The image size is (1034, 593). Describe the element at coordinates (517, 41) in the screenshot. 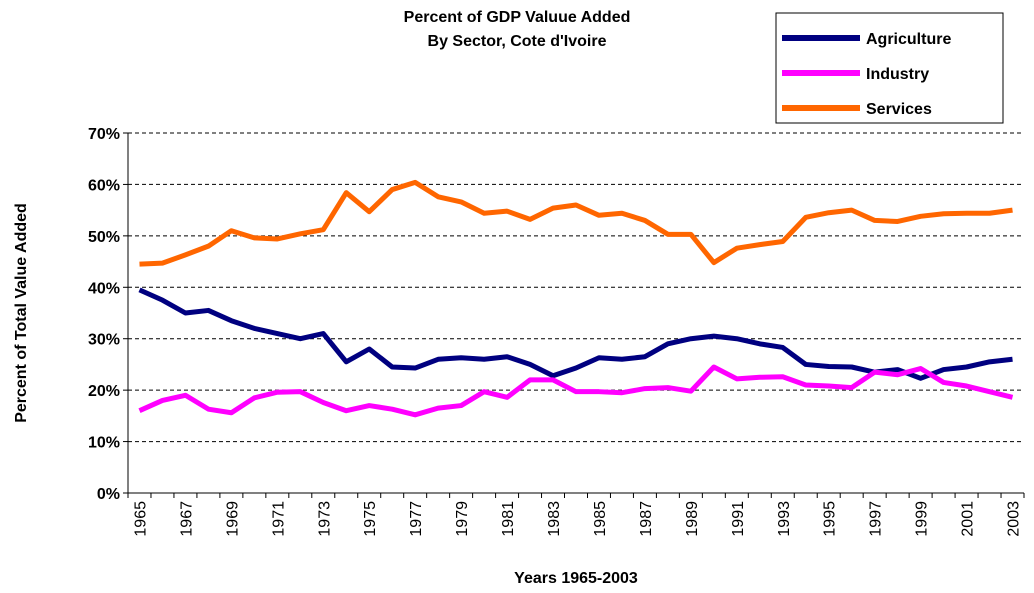

I see `chart-subtitle: By Sector, Cote d'Ivoire` at that location.